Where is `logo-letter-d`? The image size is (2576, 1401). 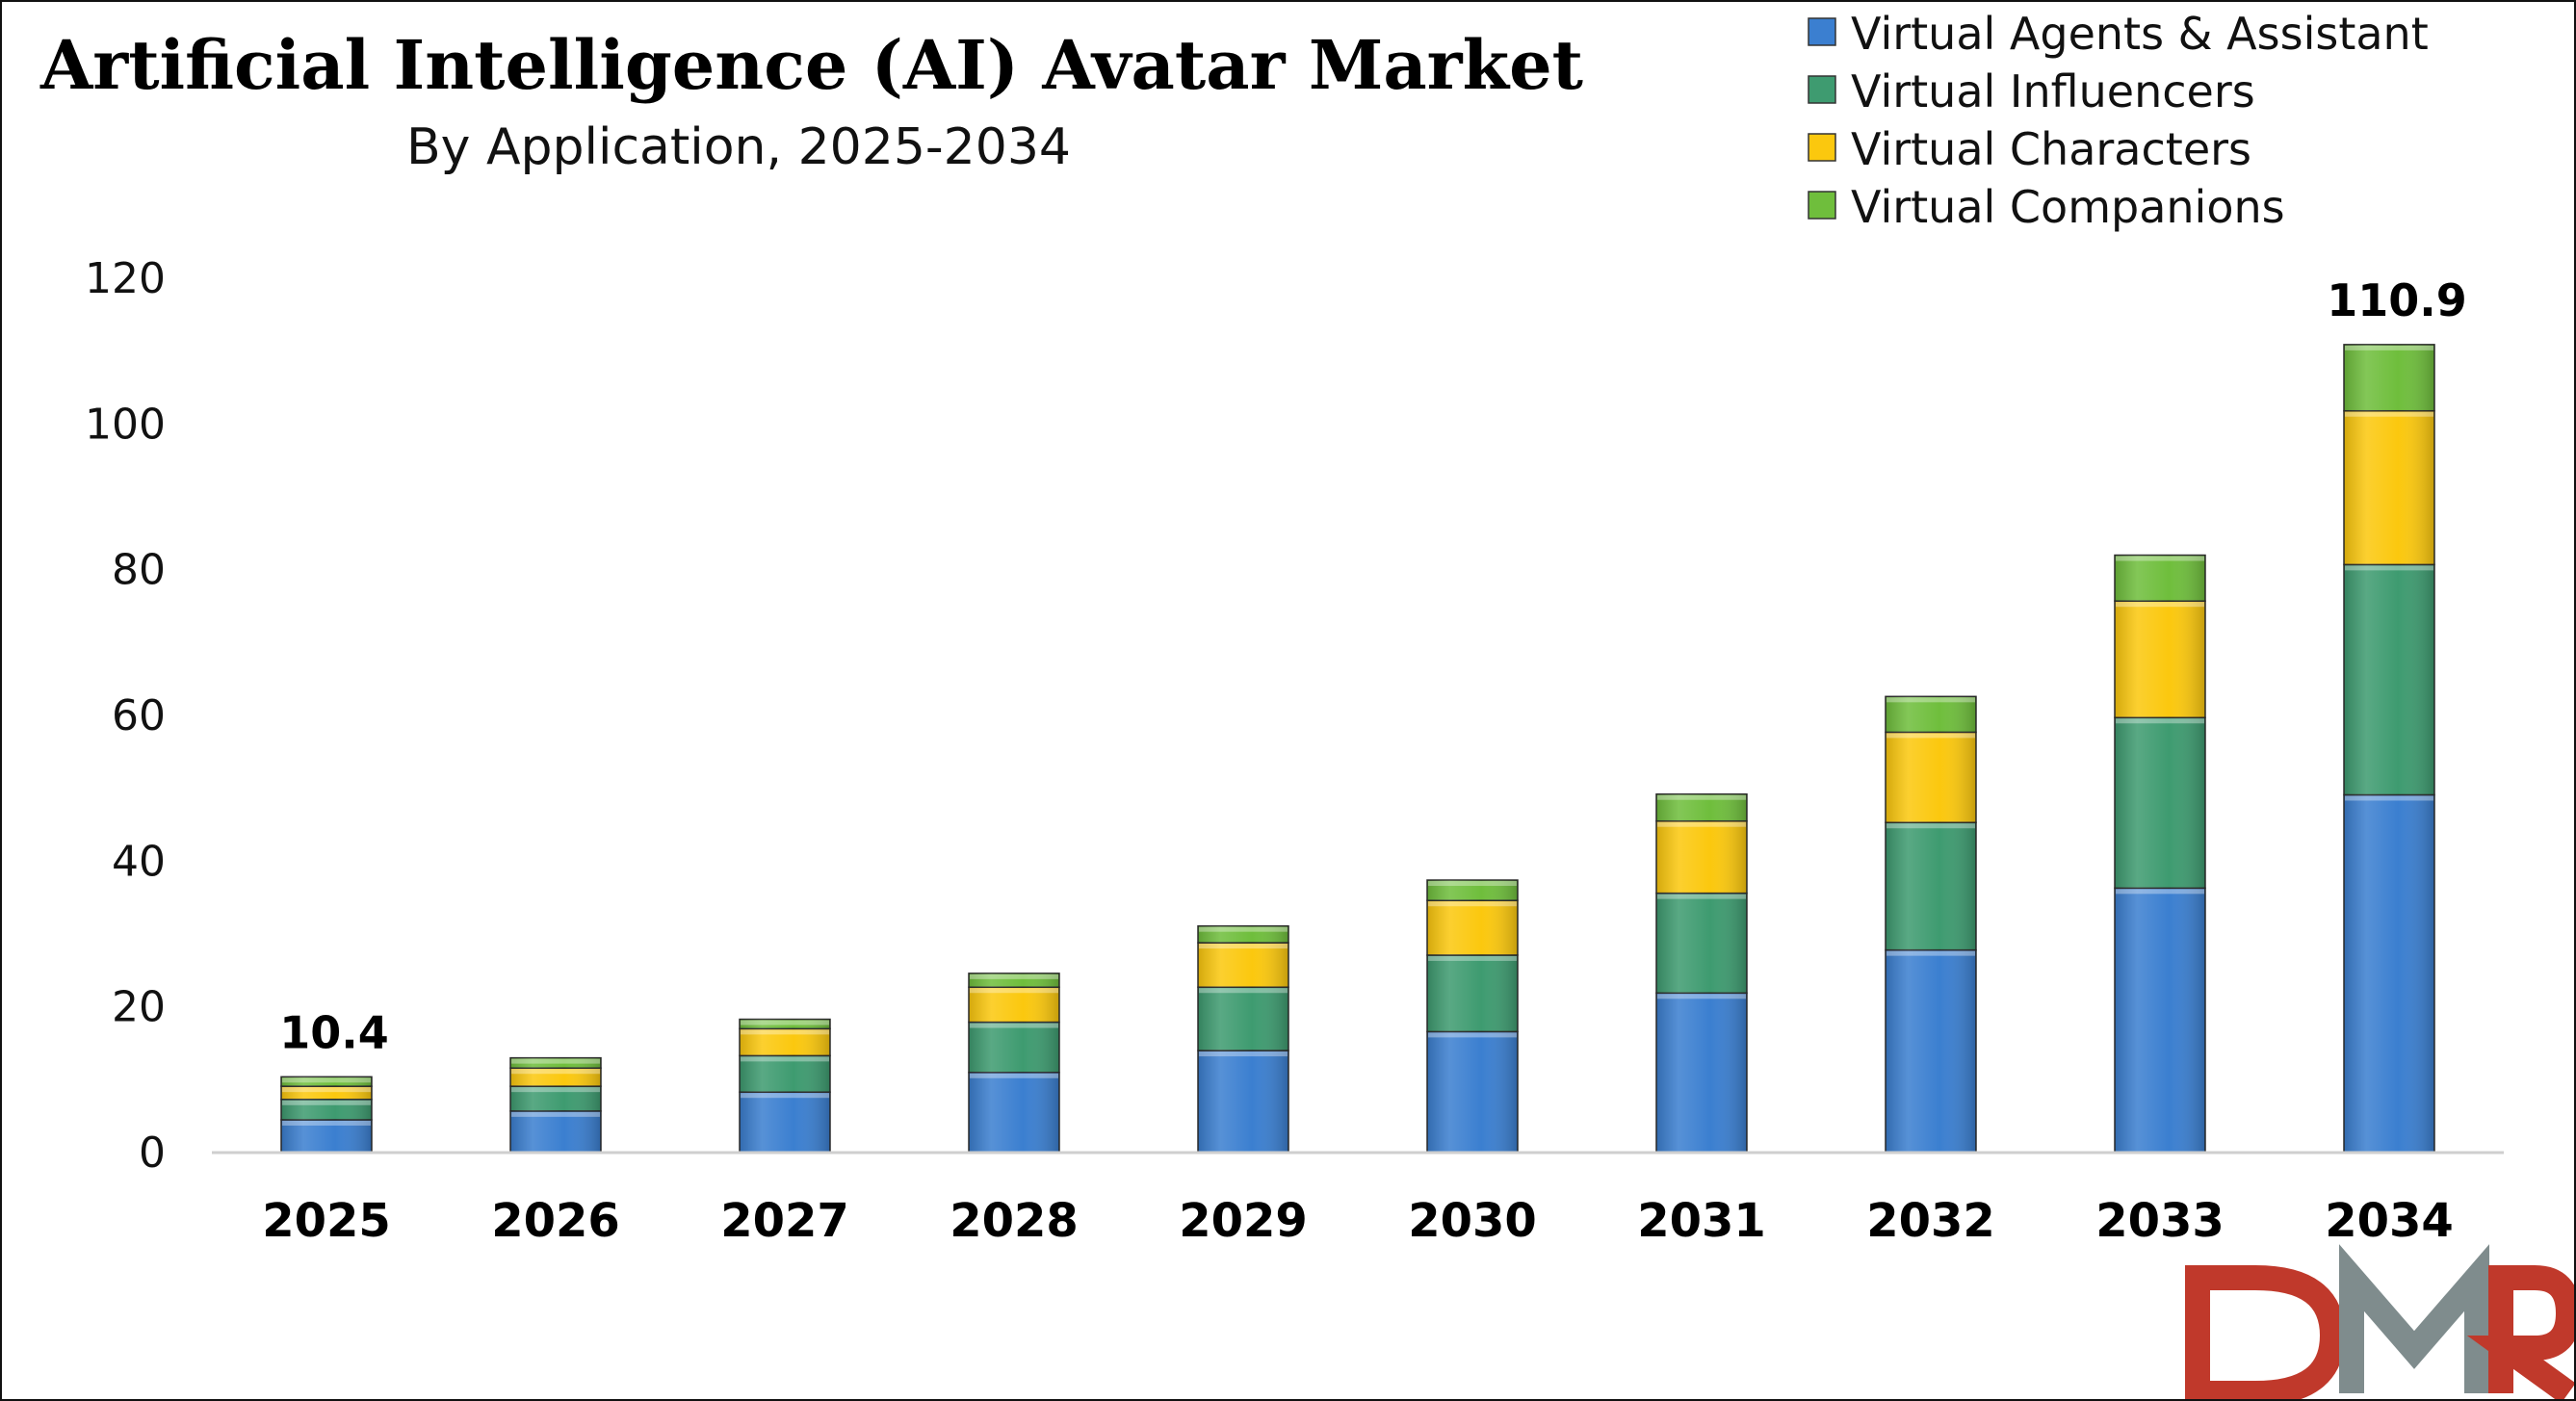 logo-letter-d is located at coordinates (2265, 1332).